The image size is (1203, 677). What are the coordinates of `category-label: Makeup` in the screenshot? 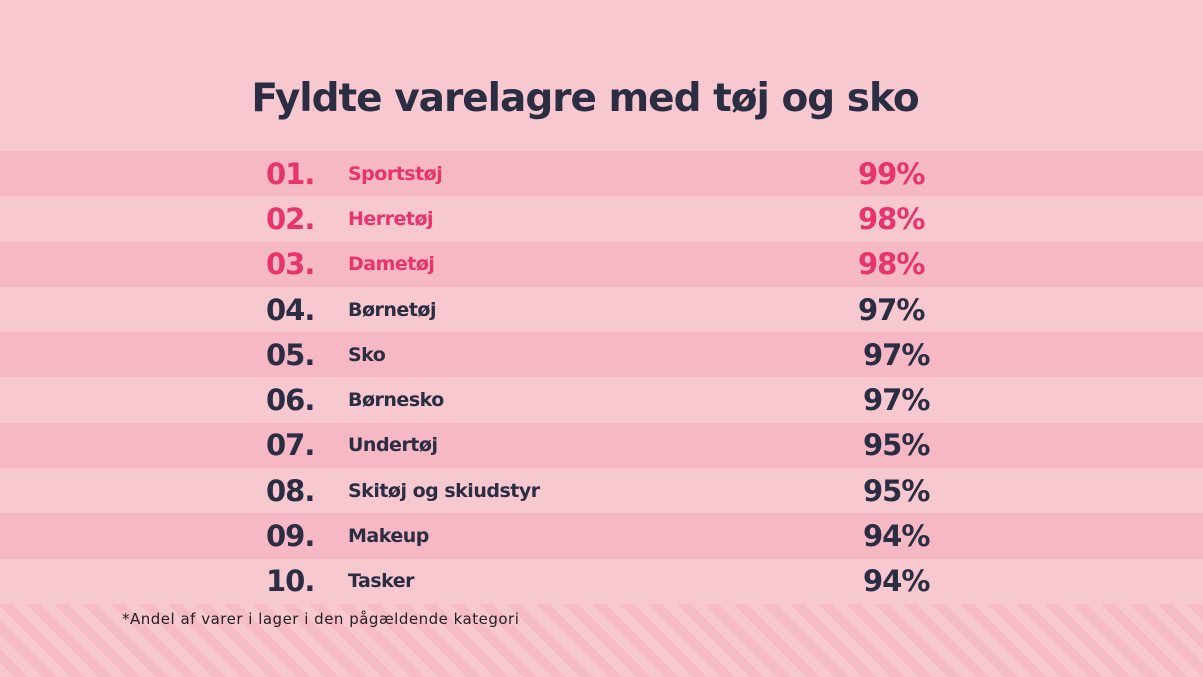 It's located at (388, 536).